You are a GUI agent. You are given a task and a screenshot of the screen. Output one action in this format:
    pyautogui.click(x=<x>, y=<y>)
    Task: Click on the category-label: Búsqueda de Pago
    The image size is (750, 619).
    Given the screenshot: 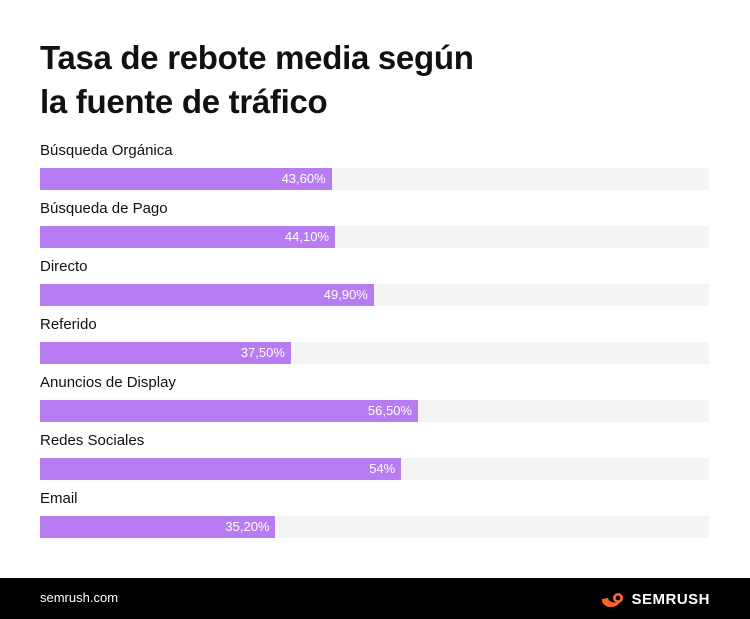 What is the action you would take?
    pyautogui.click(x=104, y=208)
    